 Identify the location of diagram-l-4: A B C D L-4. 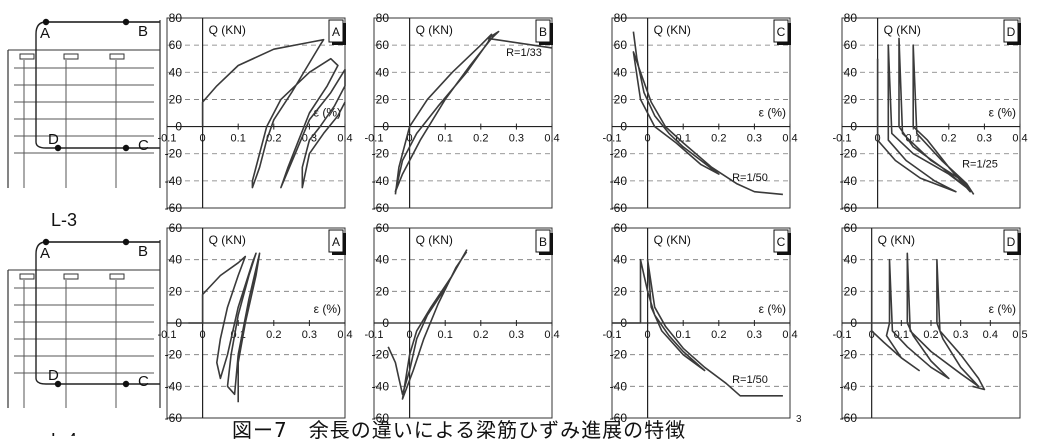
(84, 337).